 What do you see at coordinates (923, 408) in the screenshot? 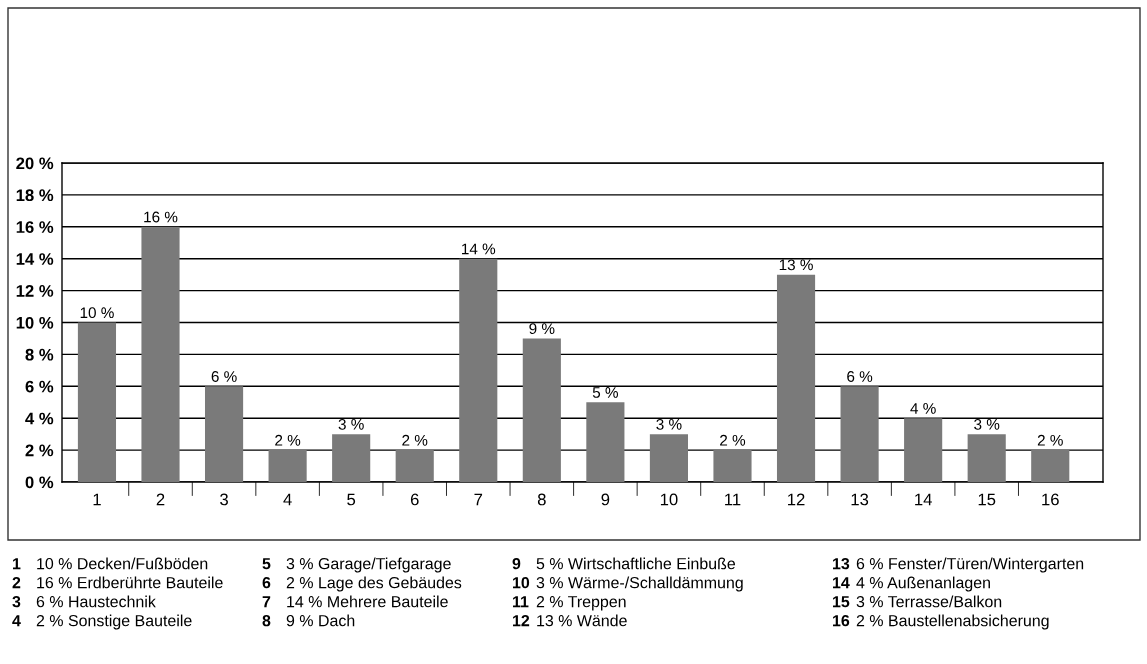
I see `data-label: 4 %` at bounding box center [923, 408].